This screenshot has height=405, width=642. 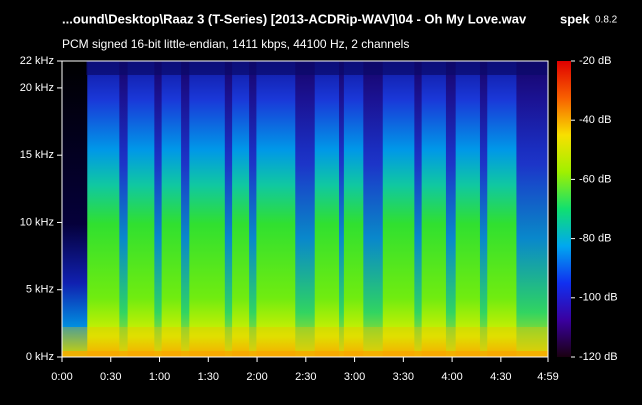 I want to click on colorbar-tick-label: -100 dB, so click(x=598, y=298).